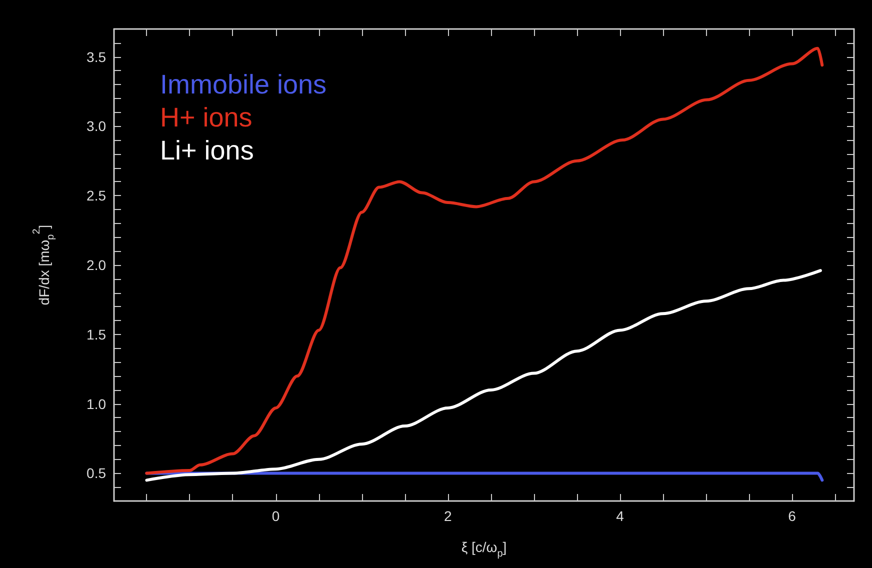 This screenshot has width=872, height=568. I want to click on y-axis-title: dF/dx [mωp2], so click(44, 265).